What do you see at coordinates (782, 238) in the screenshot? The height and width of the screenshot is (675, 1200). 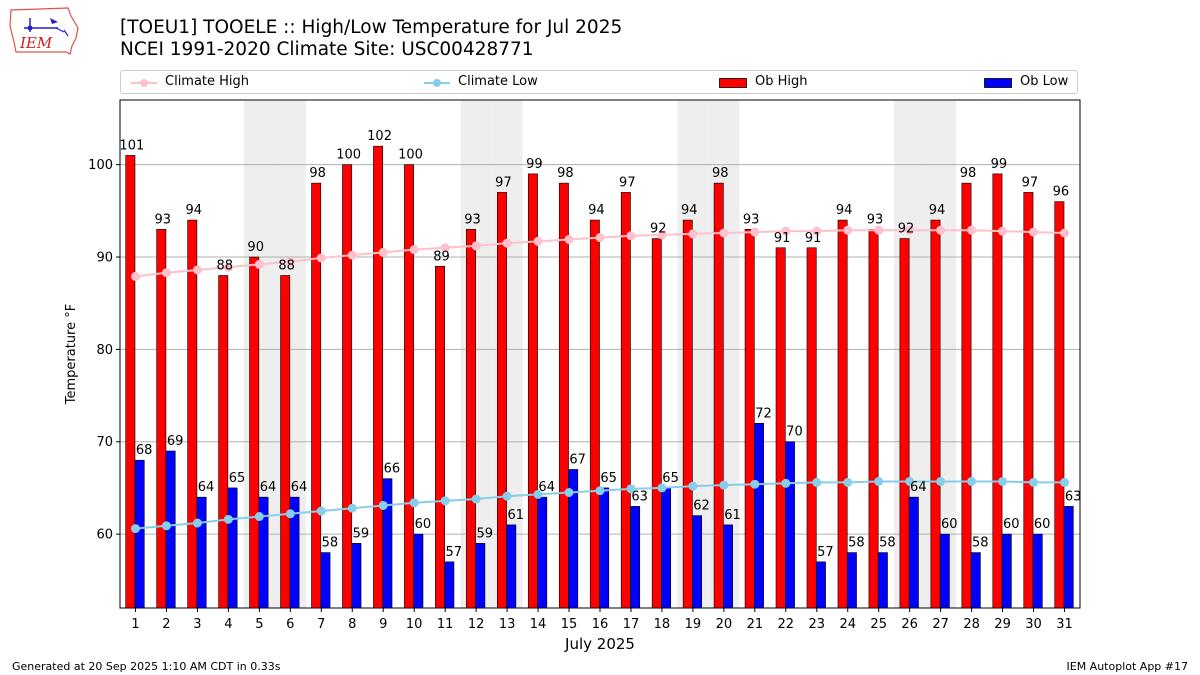 I see `label-ob-high-22: 91` at bounding box center [782, 238].